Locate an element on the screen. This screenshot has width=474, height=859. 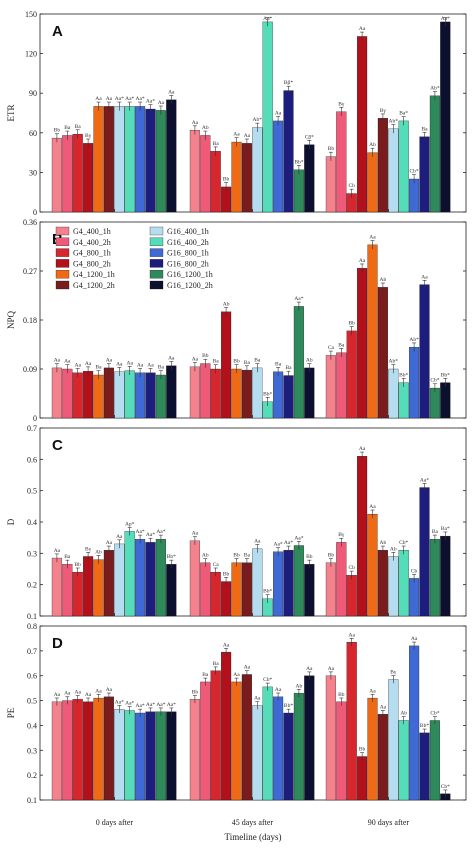
panel-label-A: A is located at coordinates (57, 31).